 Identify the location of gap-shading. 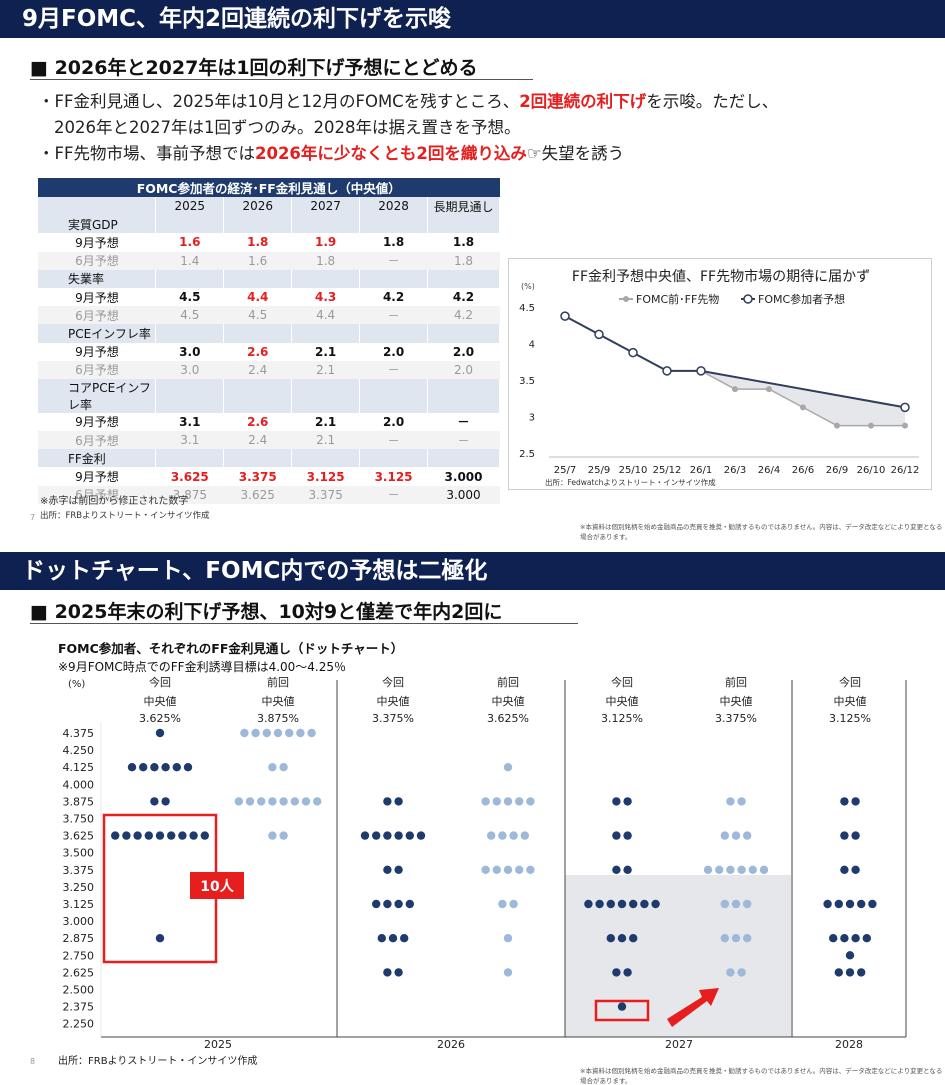
(803, 398).